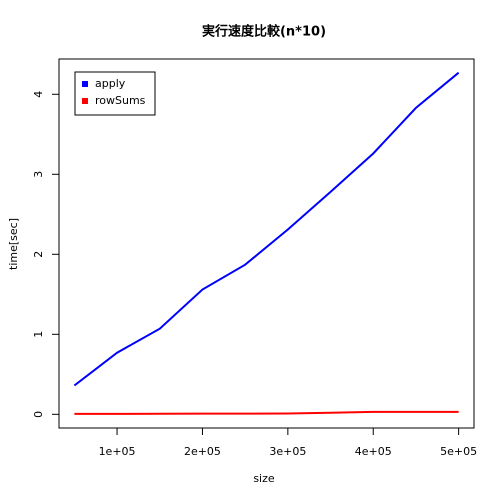 Image resolution: width=500 pixels, height=500 pixels. Describe the element at coordinates (38, 94) in the screenshot. I see `y-tick-label: 4` at that location.